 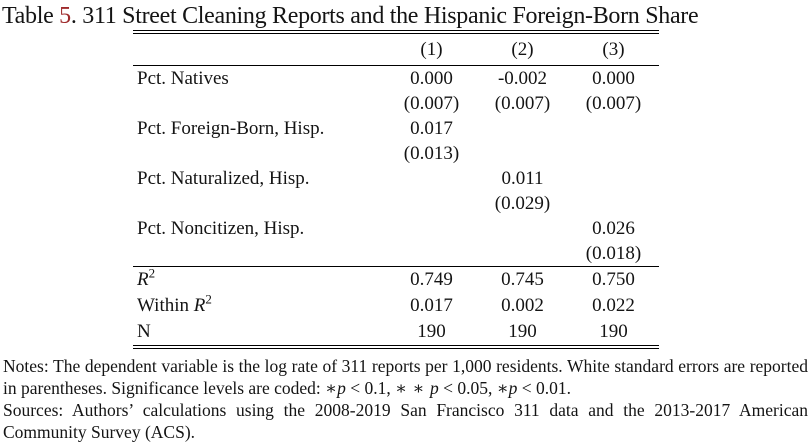 I want to click on se-cell: (0.018), so click(x=613, y=253).